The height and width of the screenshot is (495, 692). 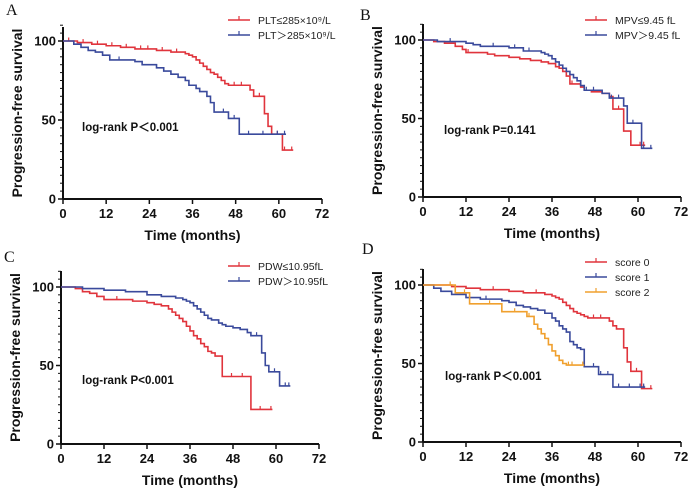 I want to click on log-rank-annotation: log-rank P=0.141, so click(x=490, y=131).